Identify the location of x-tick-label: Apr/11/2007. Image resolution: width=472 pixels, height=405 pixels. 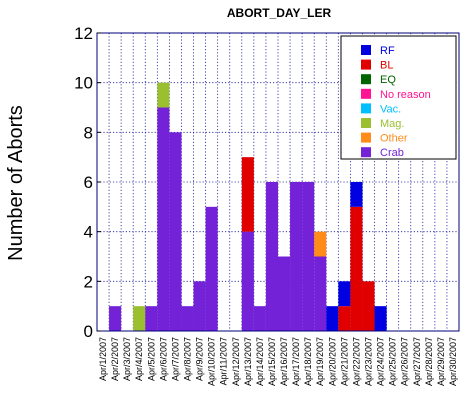
(224, 361).